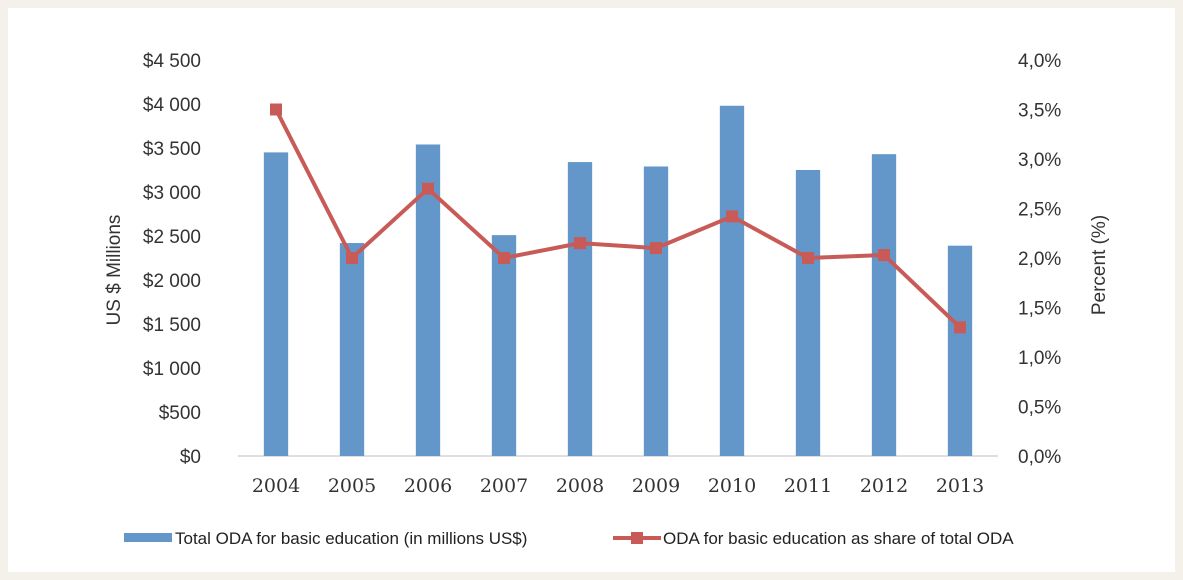 The height and width of the screenshot is (580, 1183). I want to click on x-tick-label: 2013, so click(960, 486).